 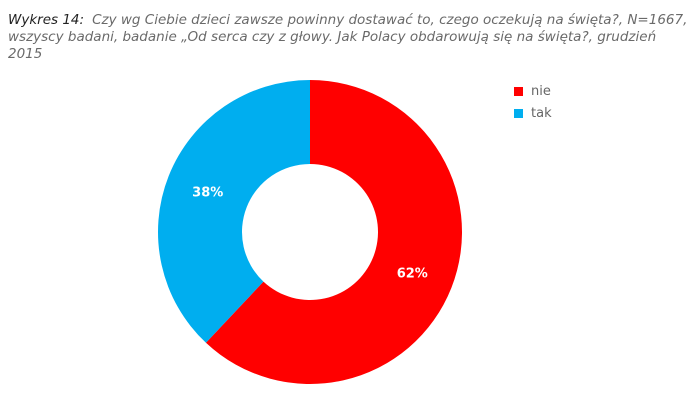 What do you see at coordinates (234, 211) in the screenshot?
I see `donut-slice-tak` at bounding box center [234, 211].